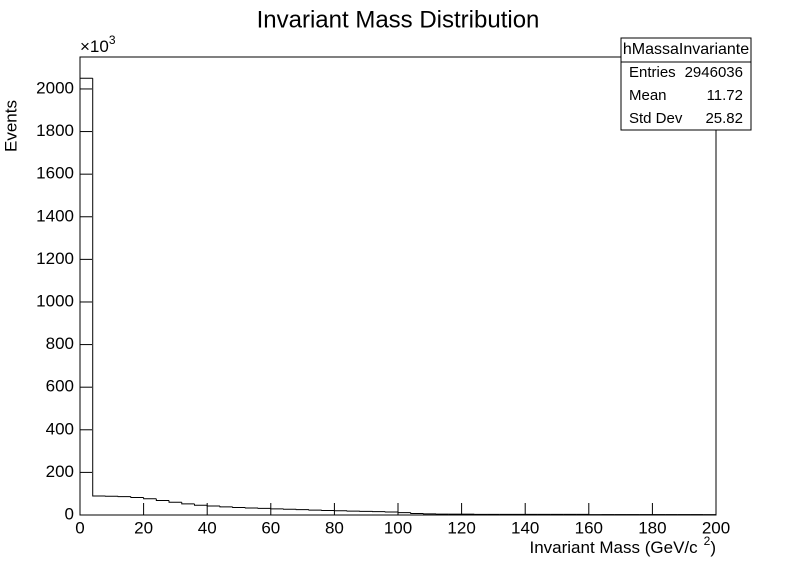  I want to click on x-tick-label: 60, so click(270, 527).